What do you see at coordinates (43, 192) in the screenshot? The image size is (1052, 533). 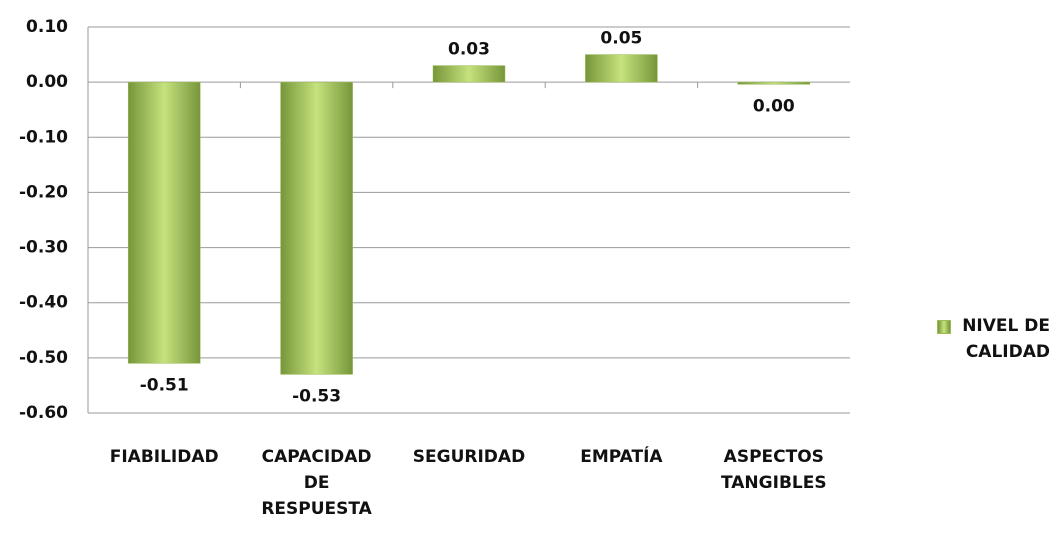 I see `y-tick-label: -0.20` at bounding box center [43, 192].